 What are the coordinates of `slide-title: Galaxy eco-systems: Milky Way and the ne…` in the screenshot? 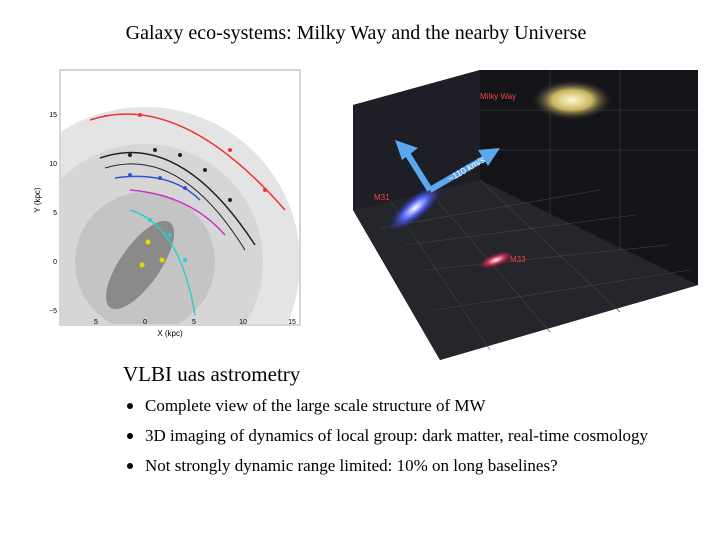 It's located at (356, 33).